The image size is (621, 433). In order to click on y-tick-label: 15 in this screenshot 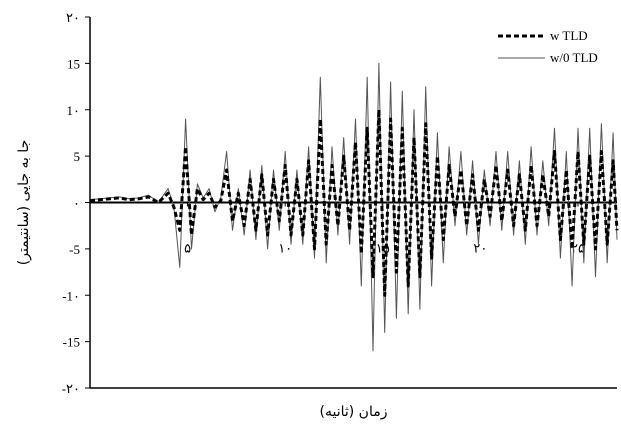, I will do `click(73, 63)`.